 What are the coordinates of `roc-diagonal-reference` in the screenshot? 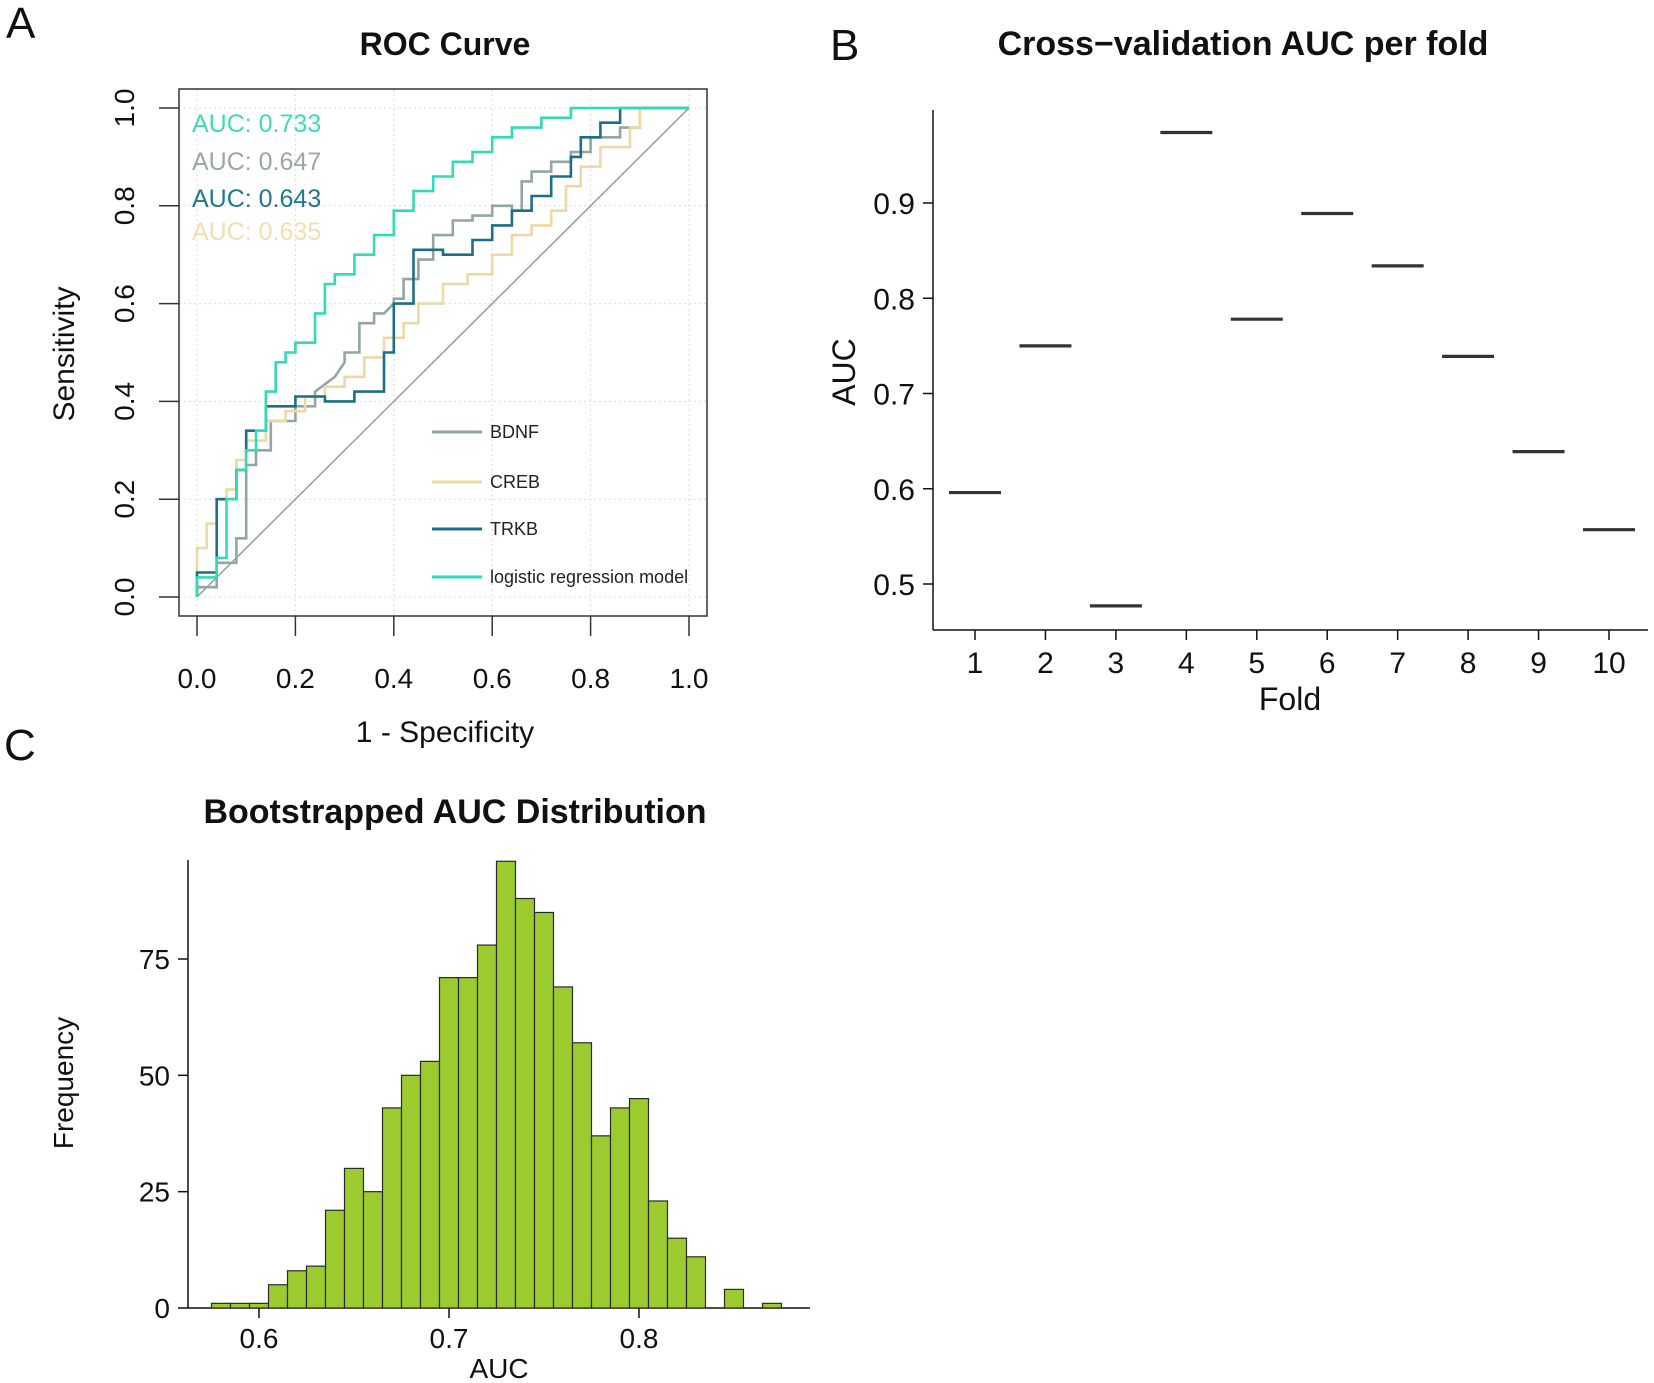 It's located at (443, 352).